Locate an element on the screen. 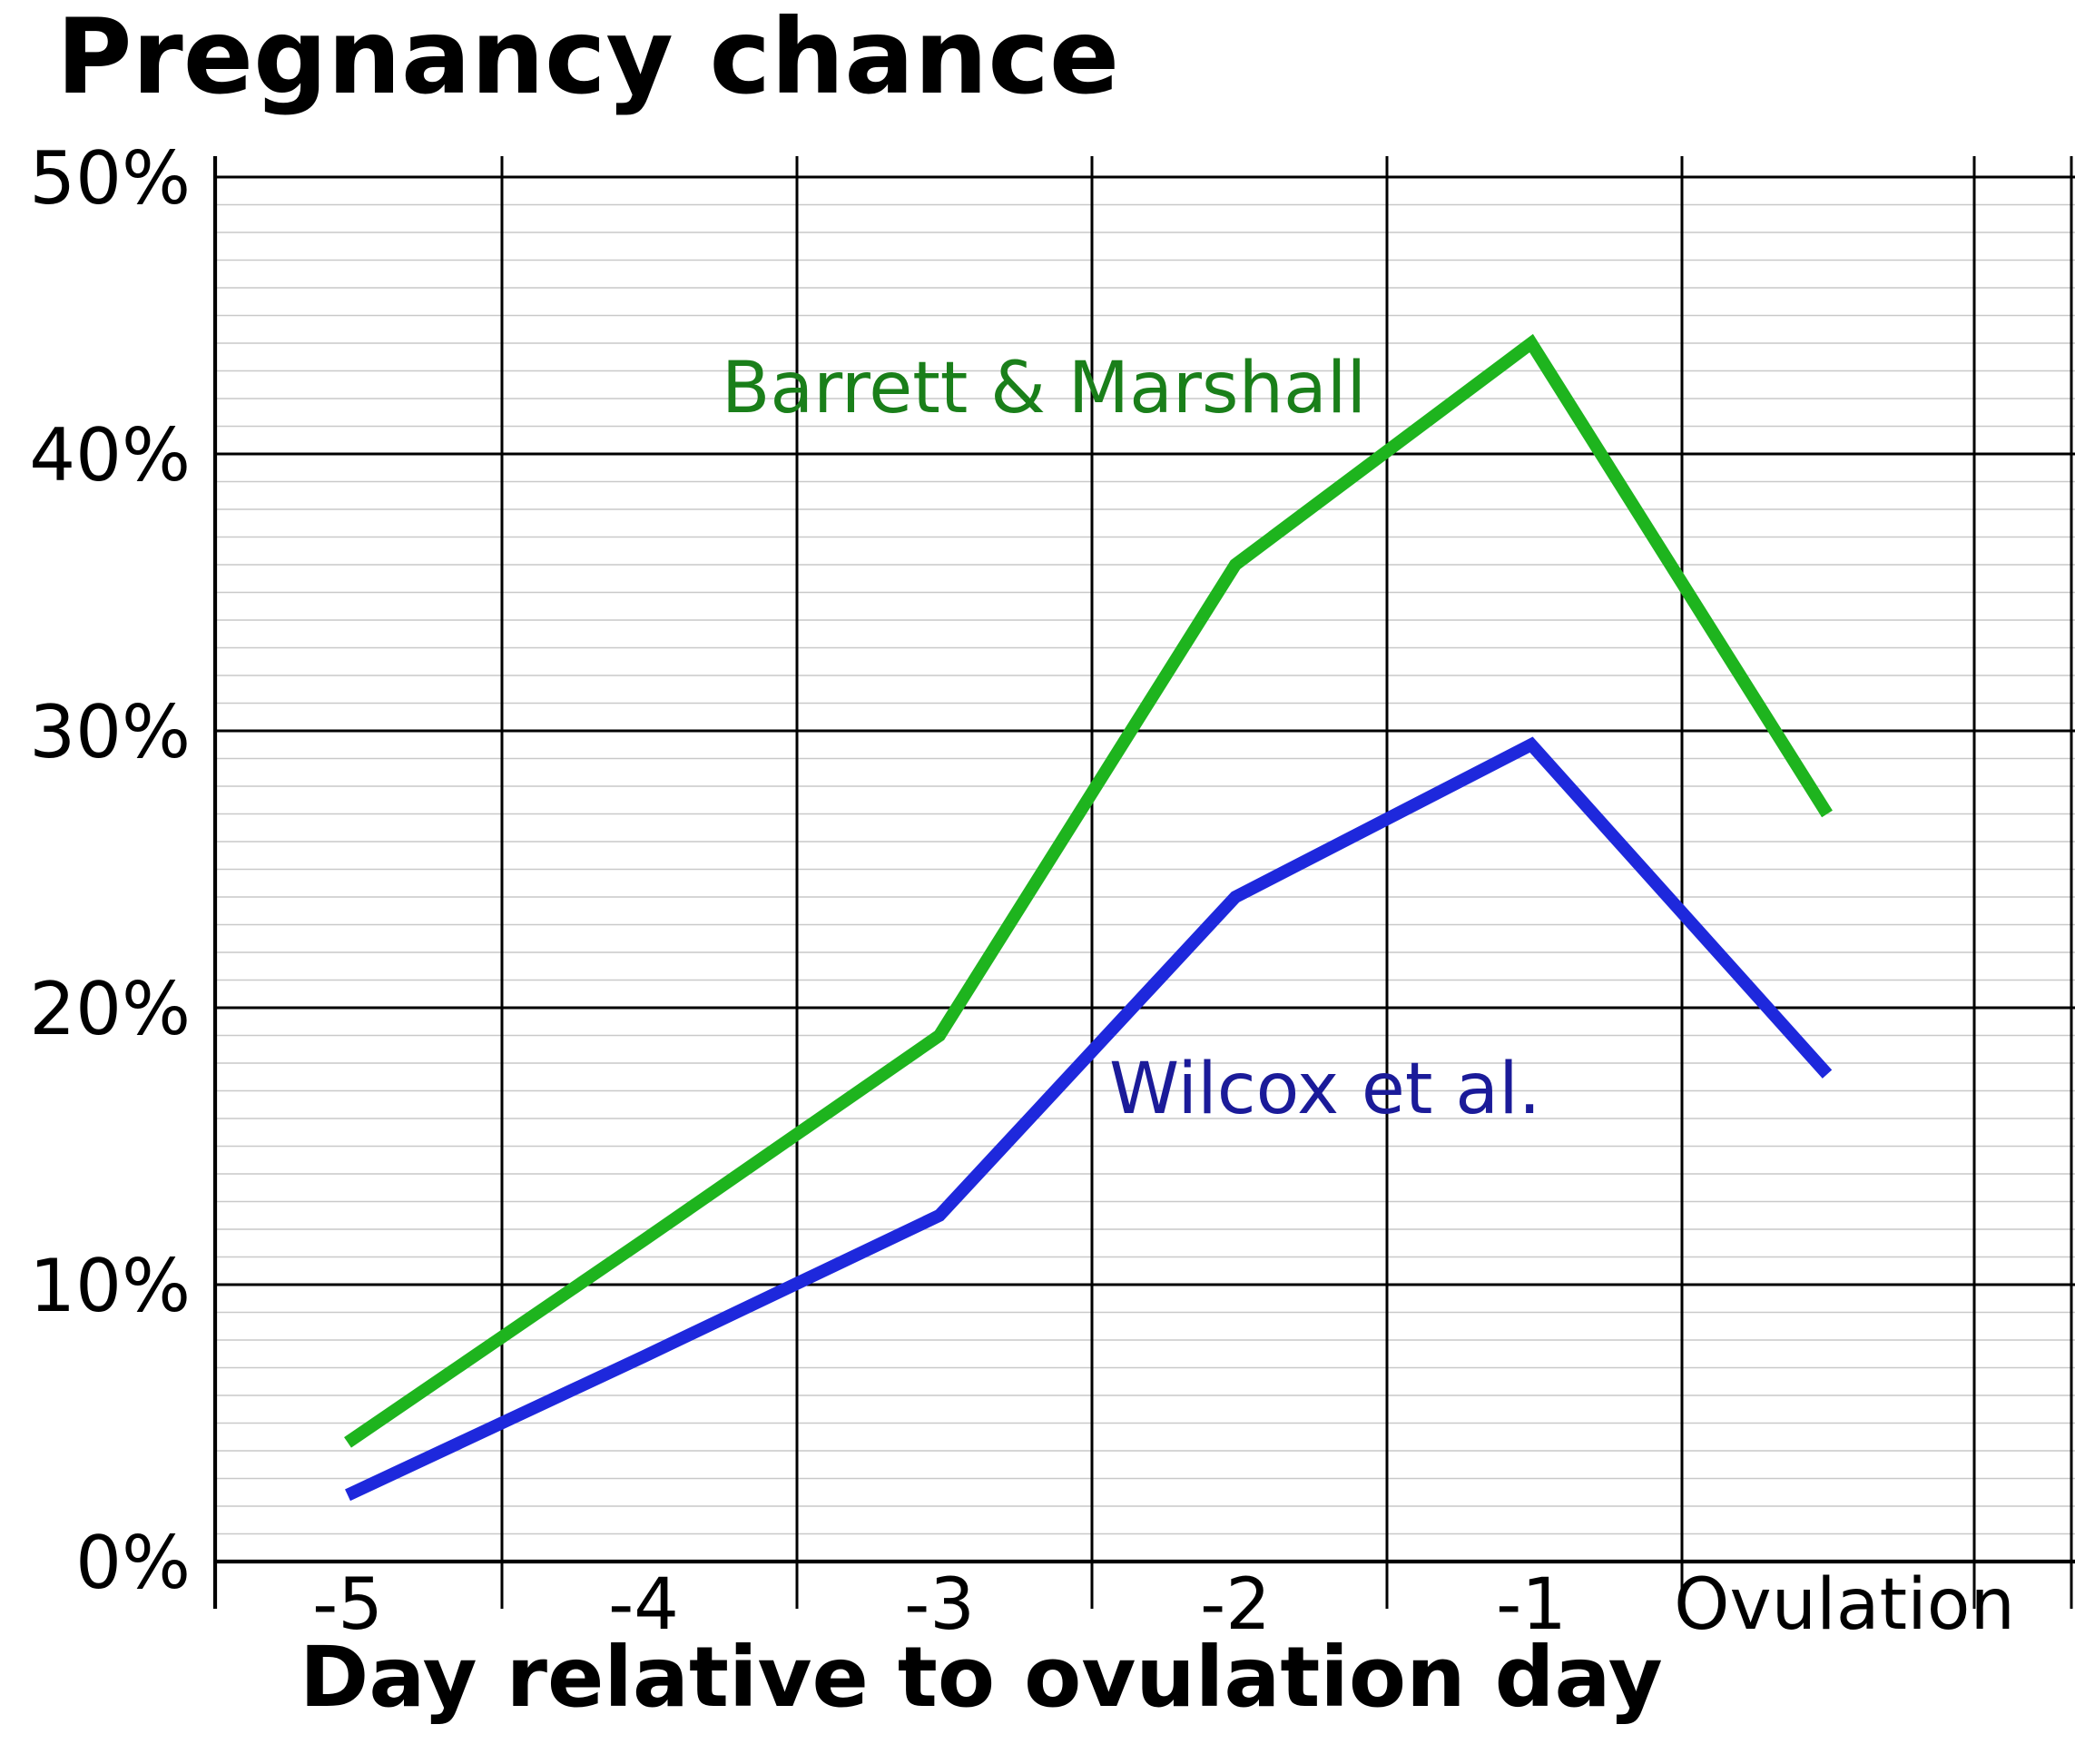 The height and width of the screenshot is (1764, 2075). y-tick-label-40: 40% is located at coordinates (110, 455).